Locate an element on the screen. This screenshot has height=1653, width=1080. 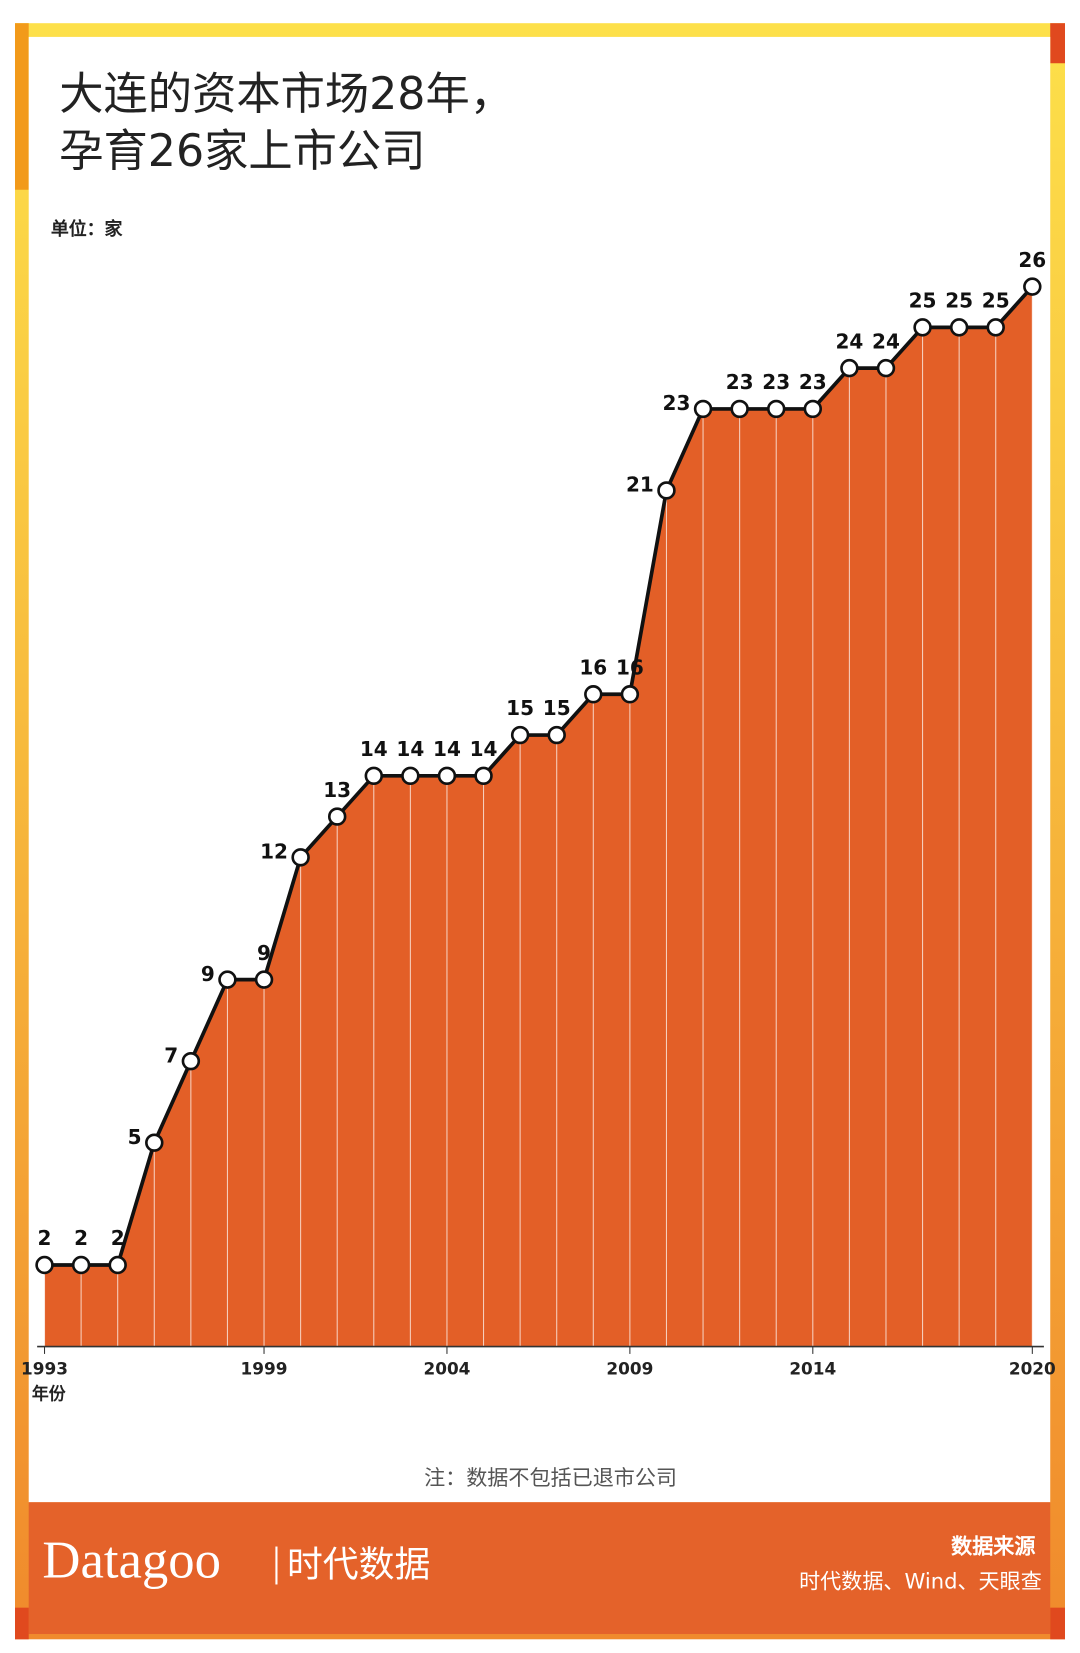
note: 注：数据不包括已退市公司 is located at coordinates (550, 1477).